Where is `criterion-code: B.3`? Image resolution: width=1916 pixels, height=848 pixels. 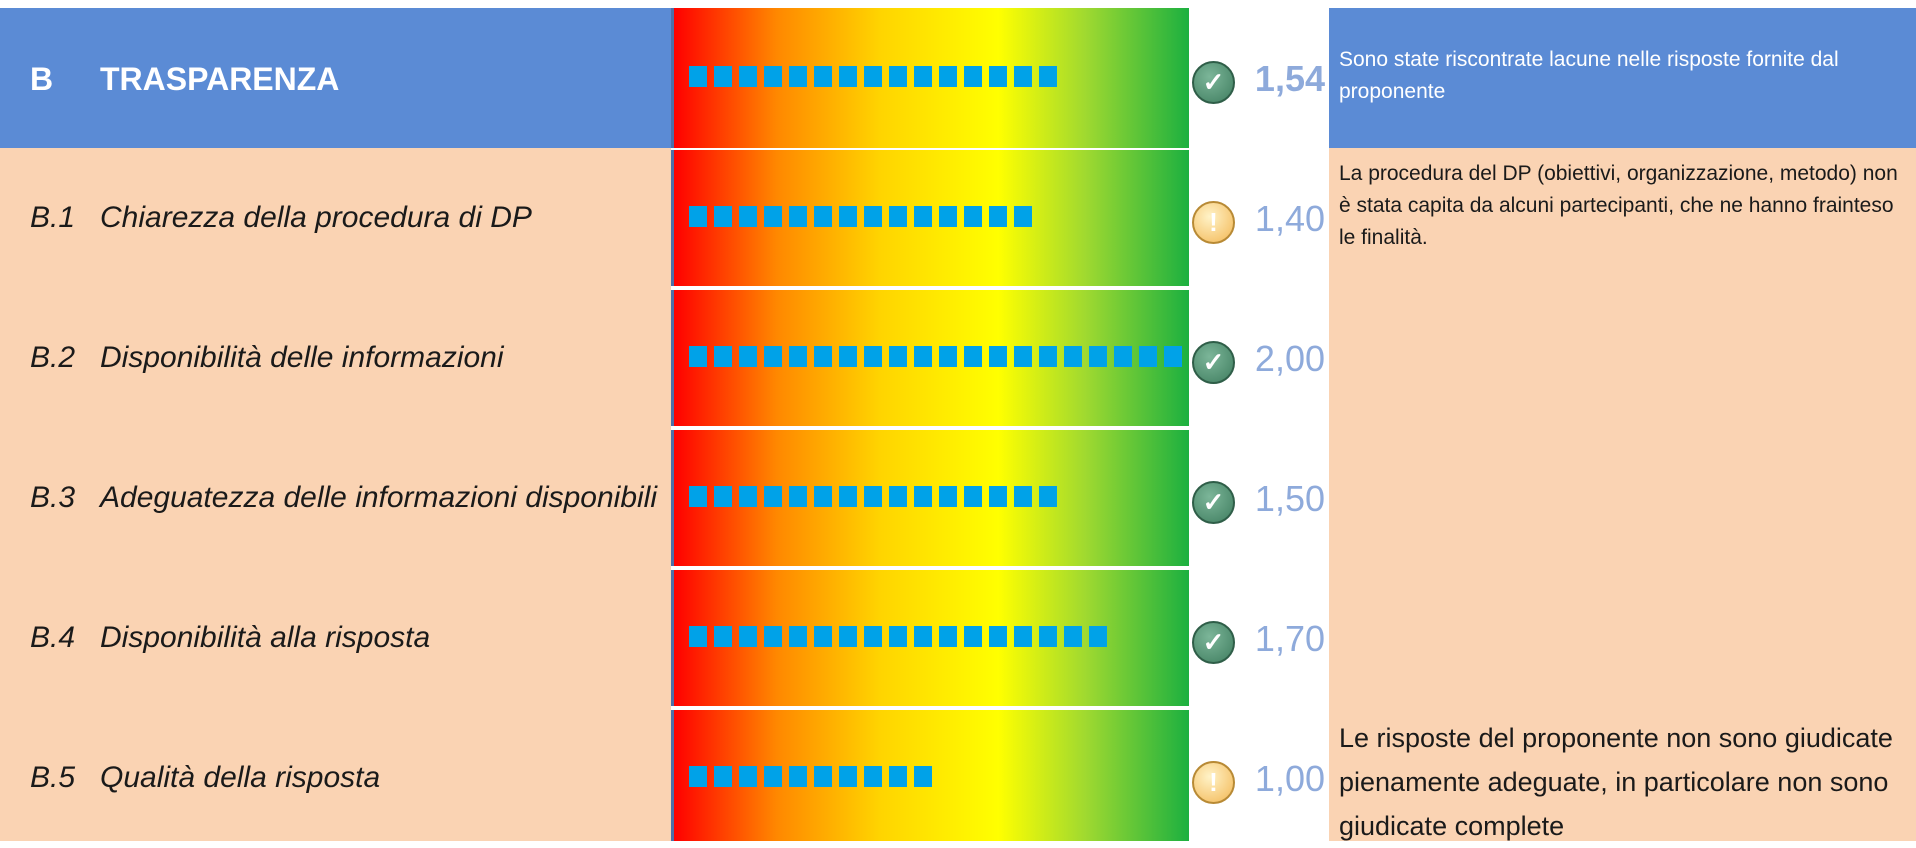
criterion-code: B.3 is located at coordinates (53, 497).